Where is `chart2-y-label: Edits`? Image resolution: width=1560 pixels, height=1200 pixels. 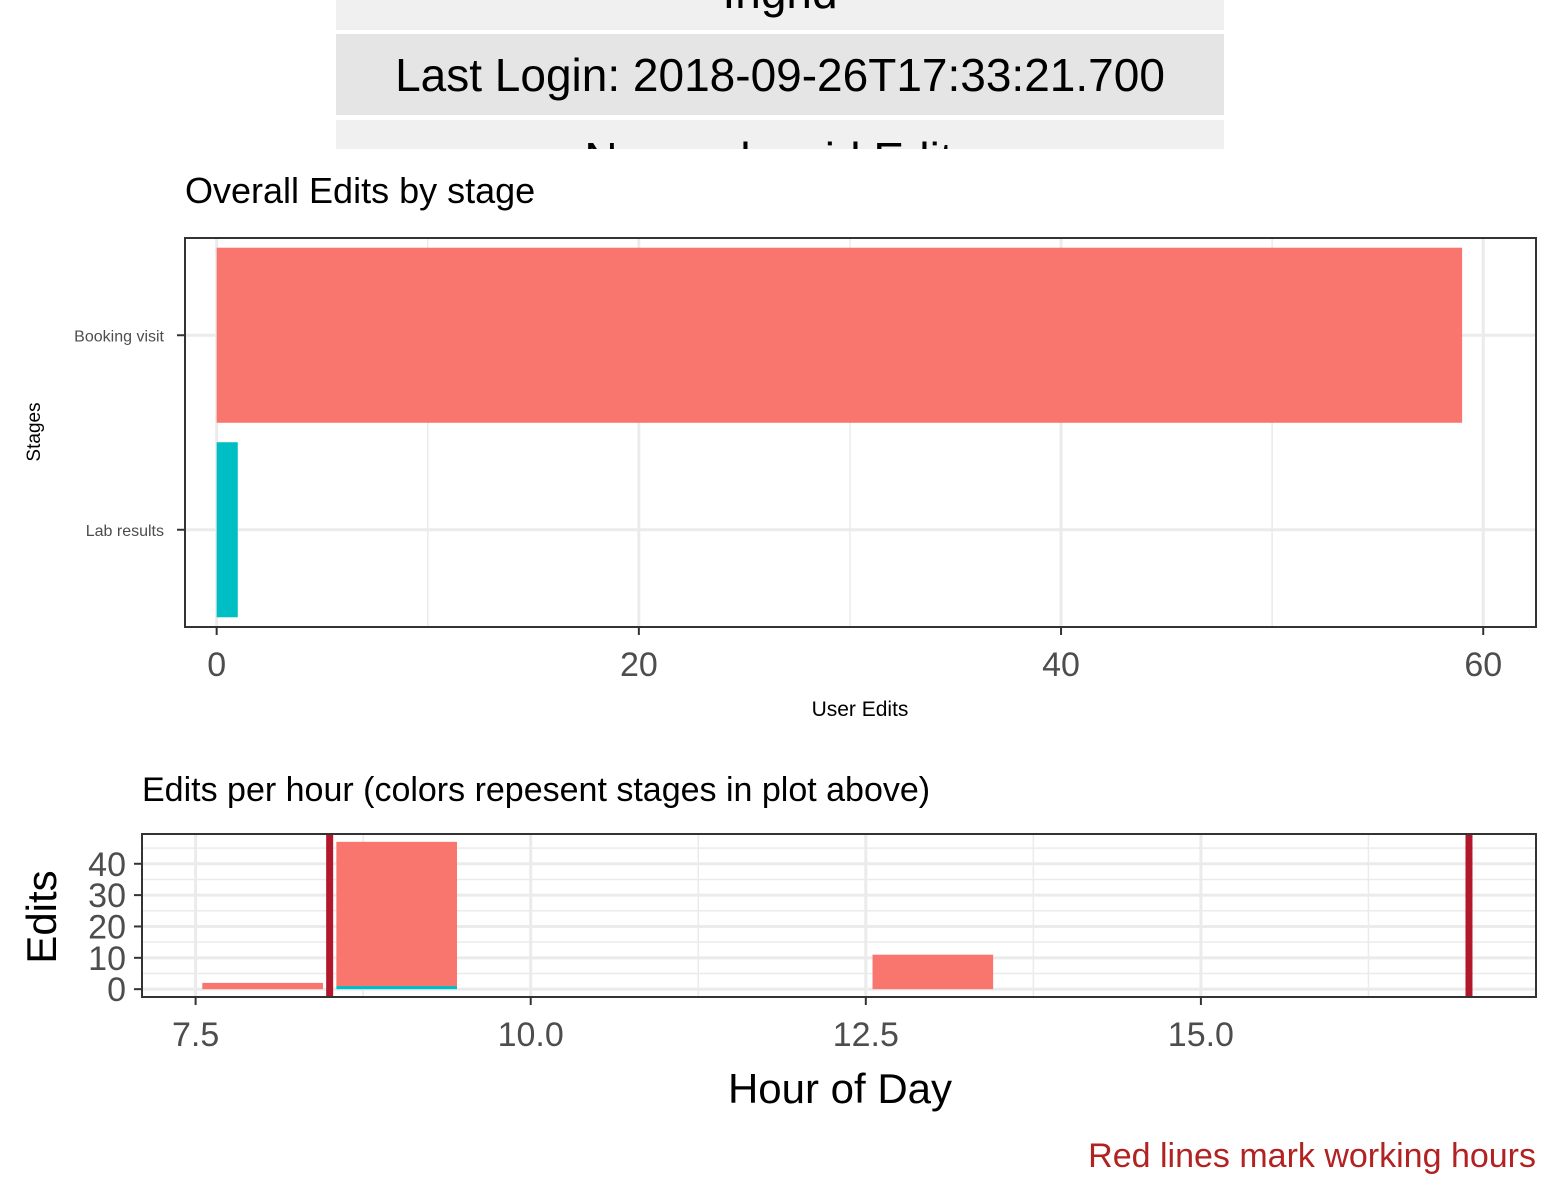 chart2-y-label: Edits is located at coordinates (41, 916).